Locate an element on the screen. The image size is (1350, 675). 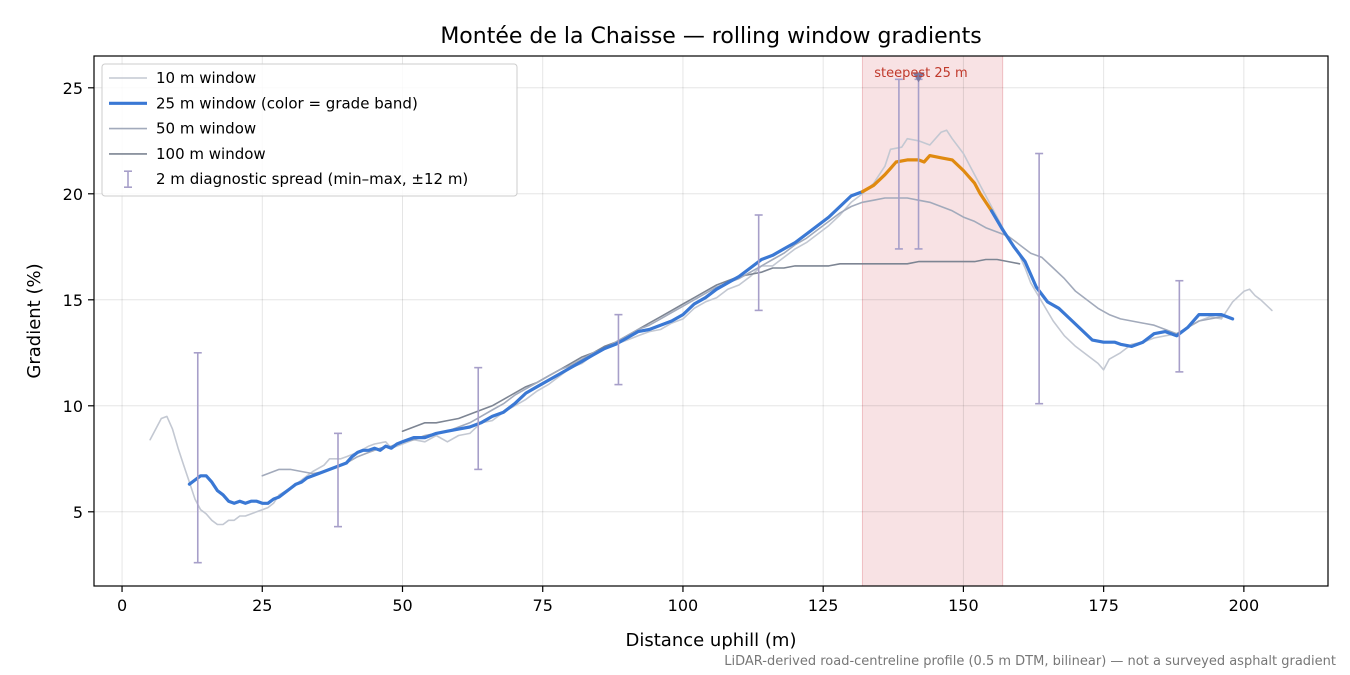
legend-label: 50 m window is located at coordinates (206, 129).